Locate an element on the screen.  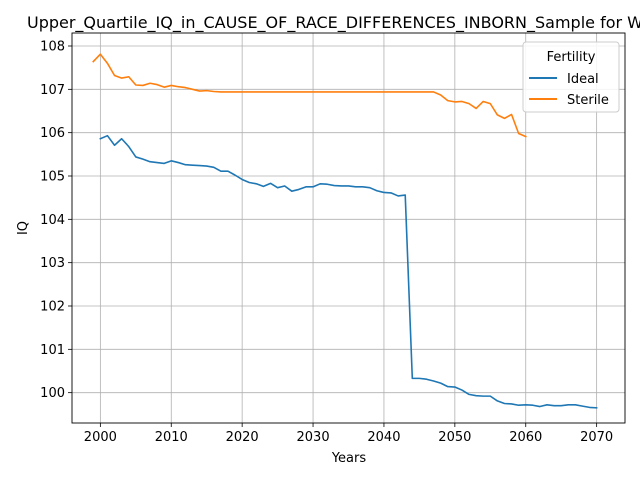
y-tick-label: 105 is located at coordinates (52, 177).